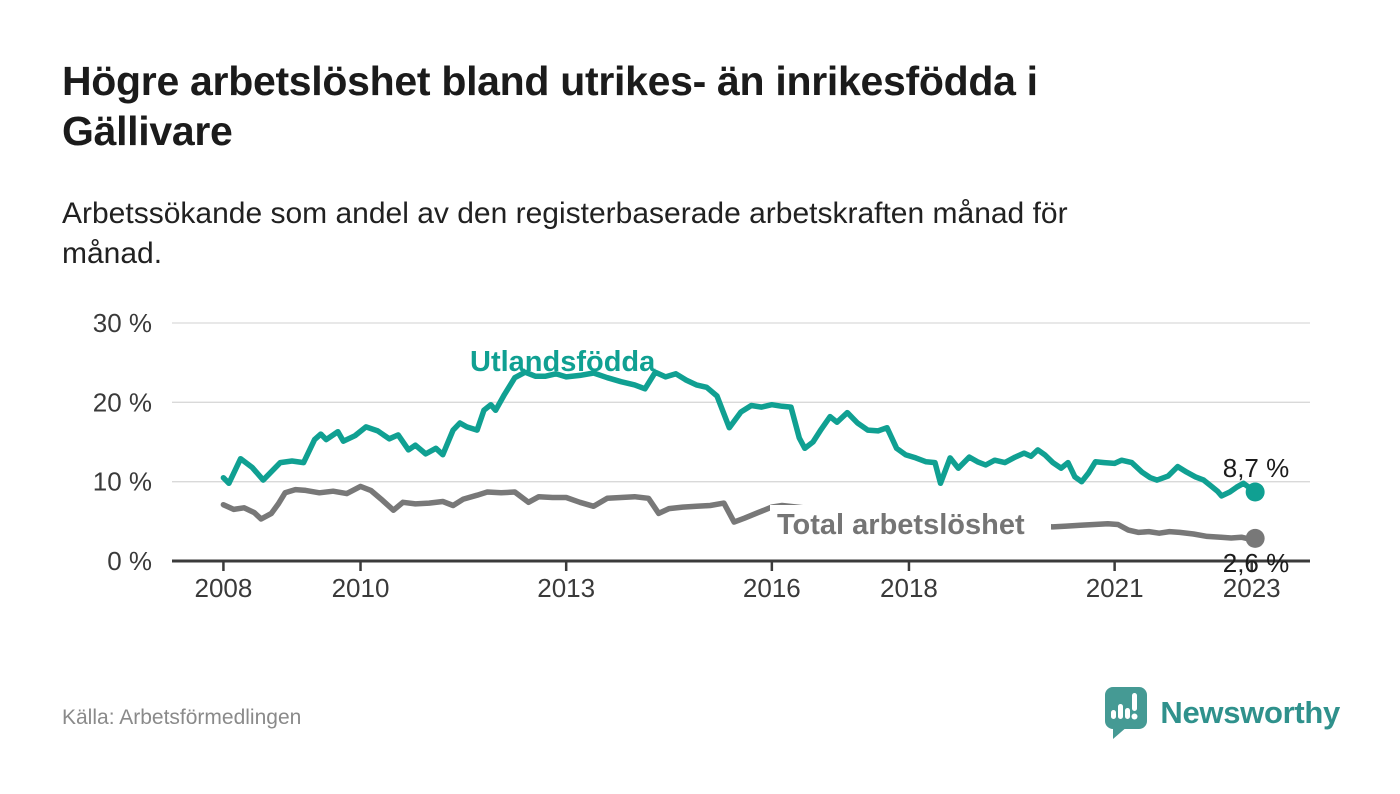 The height and width of the screenshot is (794, 1400). What do you see at coordinates (909, 588) in the screenshot?
I see `x-axis-tick-label: 2018` at bounding box center [909, 588].